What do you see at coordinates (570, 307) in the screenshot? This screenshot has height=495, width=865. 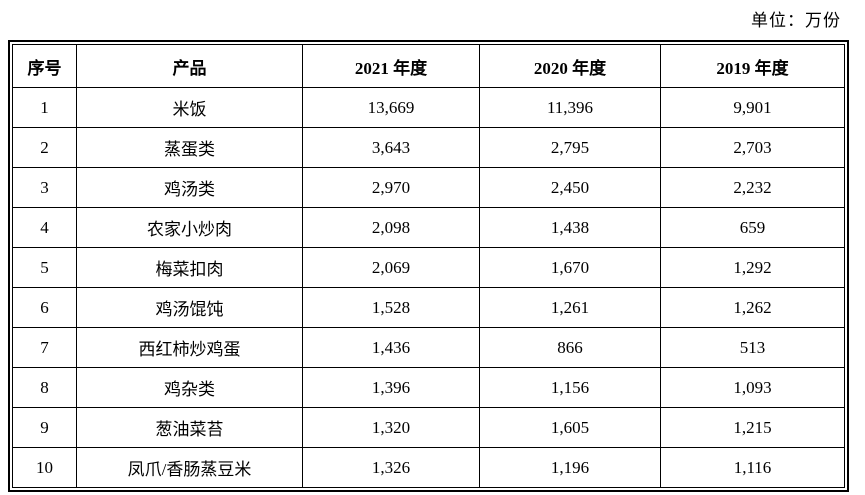 I see `value-2020-cell: 1,261` at bounding box center [570, 307].